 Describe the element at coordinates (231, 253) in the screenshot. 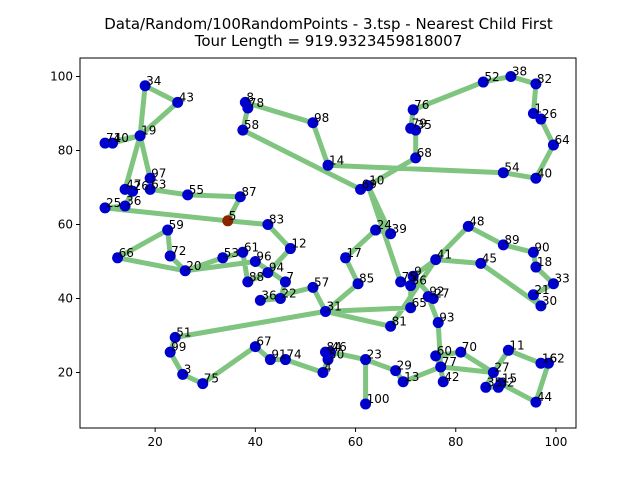

I see `node-label: 53` at that location.